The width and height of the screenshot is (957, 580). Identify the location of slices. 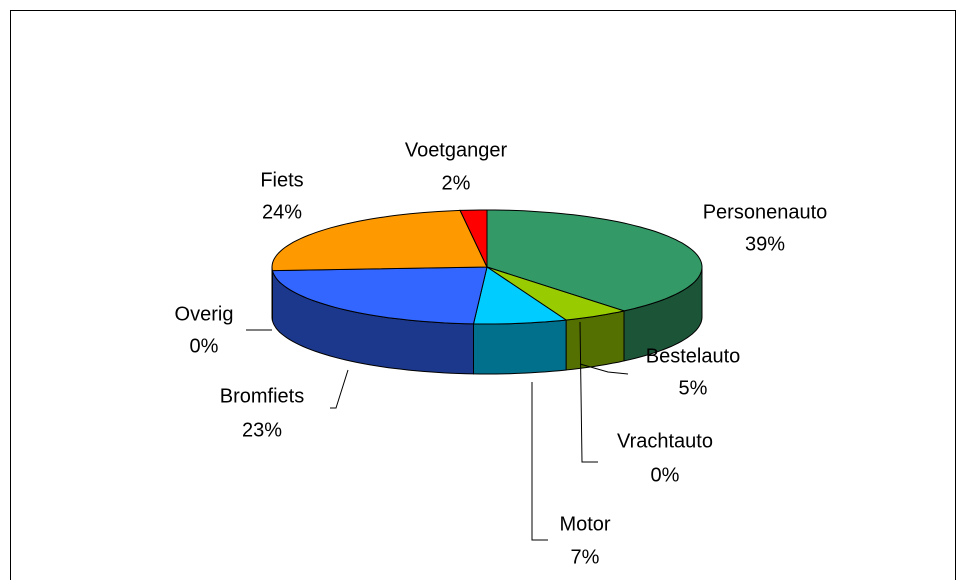
(487, 292).